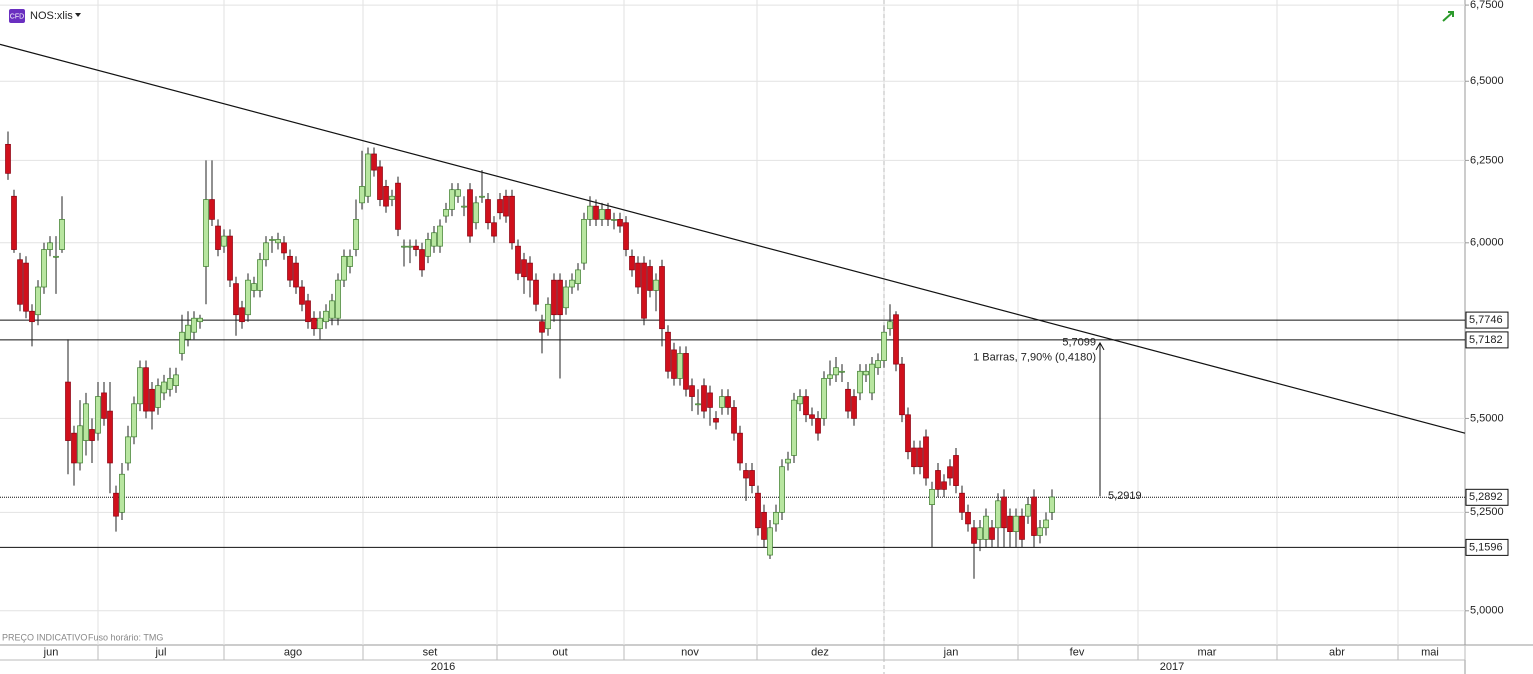 The width and height of the screenshot is (1533, 674). I want to click on price-notice: PREÇO INDICATIVO, so click(44, 637).